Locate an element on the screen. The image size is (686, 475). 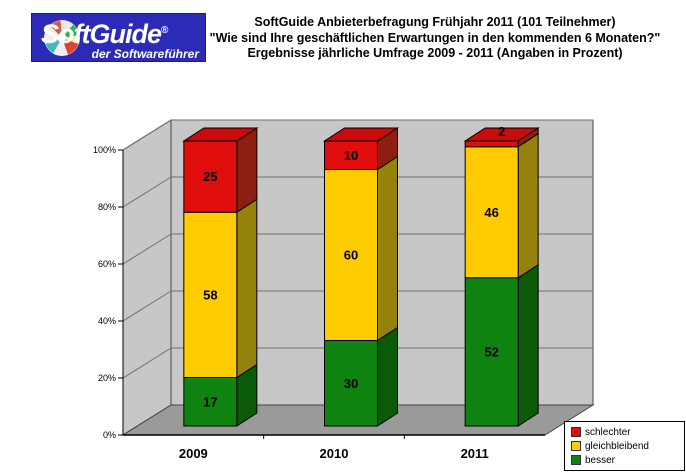
legend-swatch-schlechter is located at coordinates (576, 432).